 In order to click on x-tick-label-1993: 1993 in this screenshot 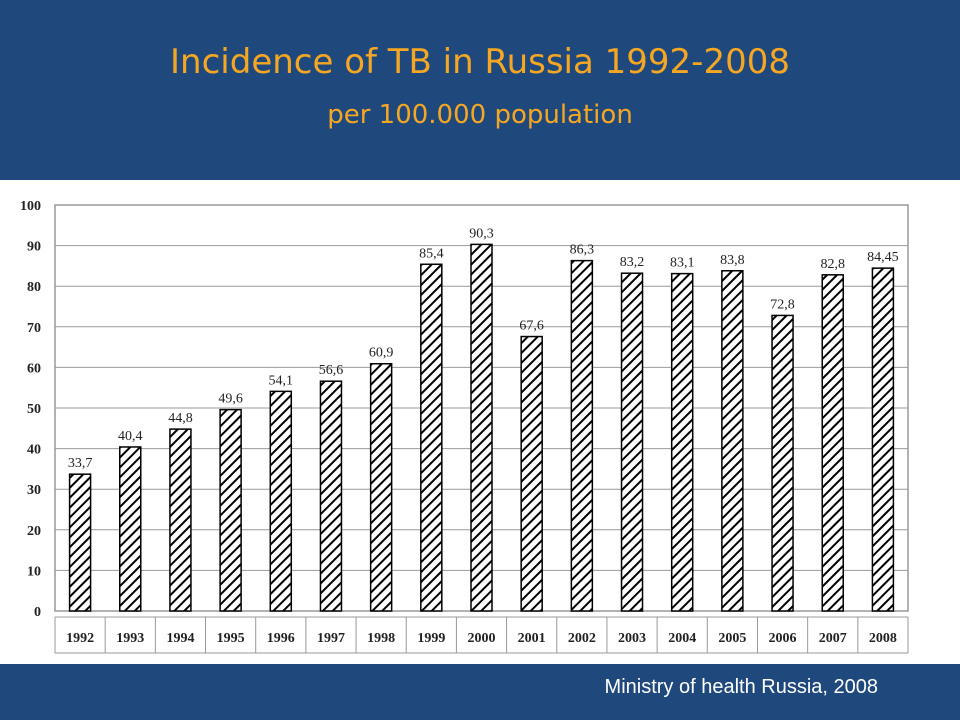, I will do `click(130, 638)`.